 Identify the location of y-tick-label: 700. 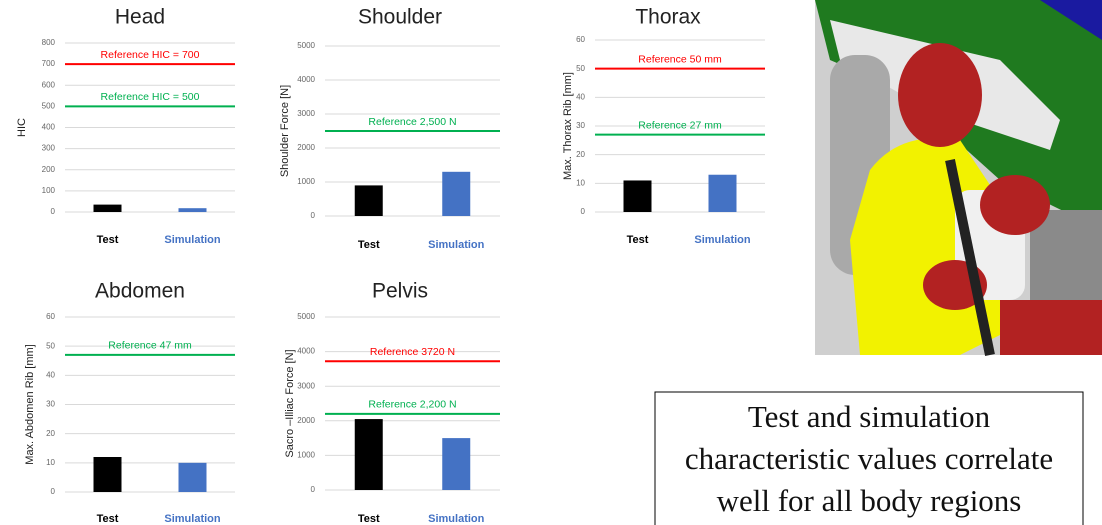
(49, 63).